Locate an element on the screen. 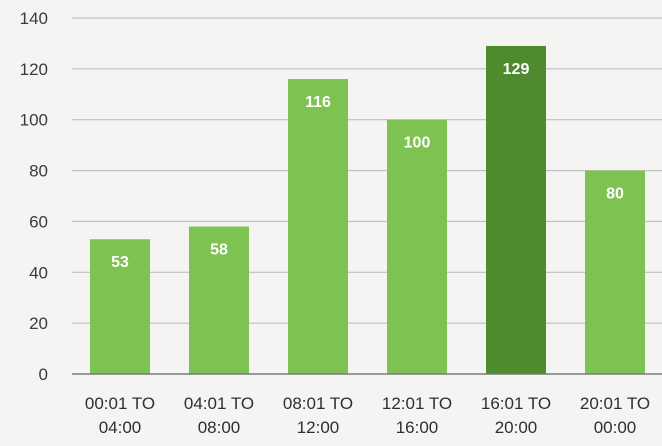 This screenshot has width=662, height=446. y-tick-label: 40 is located at coordinates (38, 272).